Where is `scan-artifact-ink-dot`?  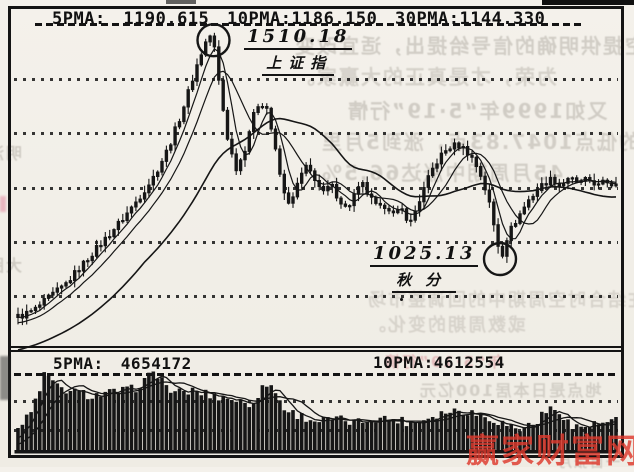
scan-artifact-ink-dot is located at coordinates (401, 299).